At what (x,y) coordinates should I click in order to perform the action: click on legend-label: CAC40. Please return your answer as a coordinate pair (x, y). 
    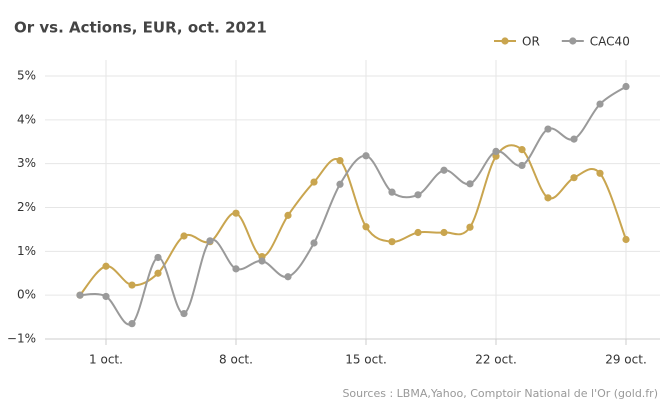
    Looking at the image, I should click on (610, 42).